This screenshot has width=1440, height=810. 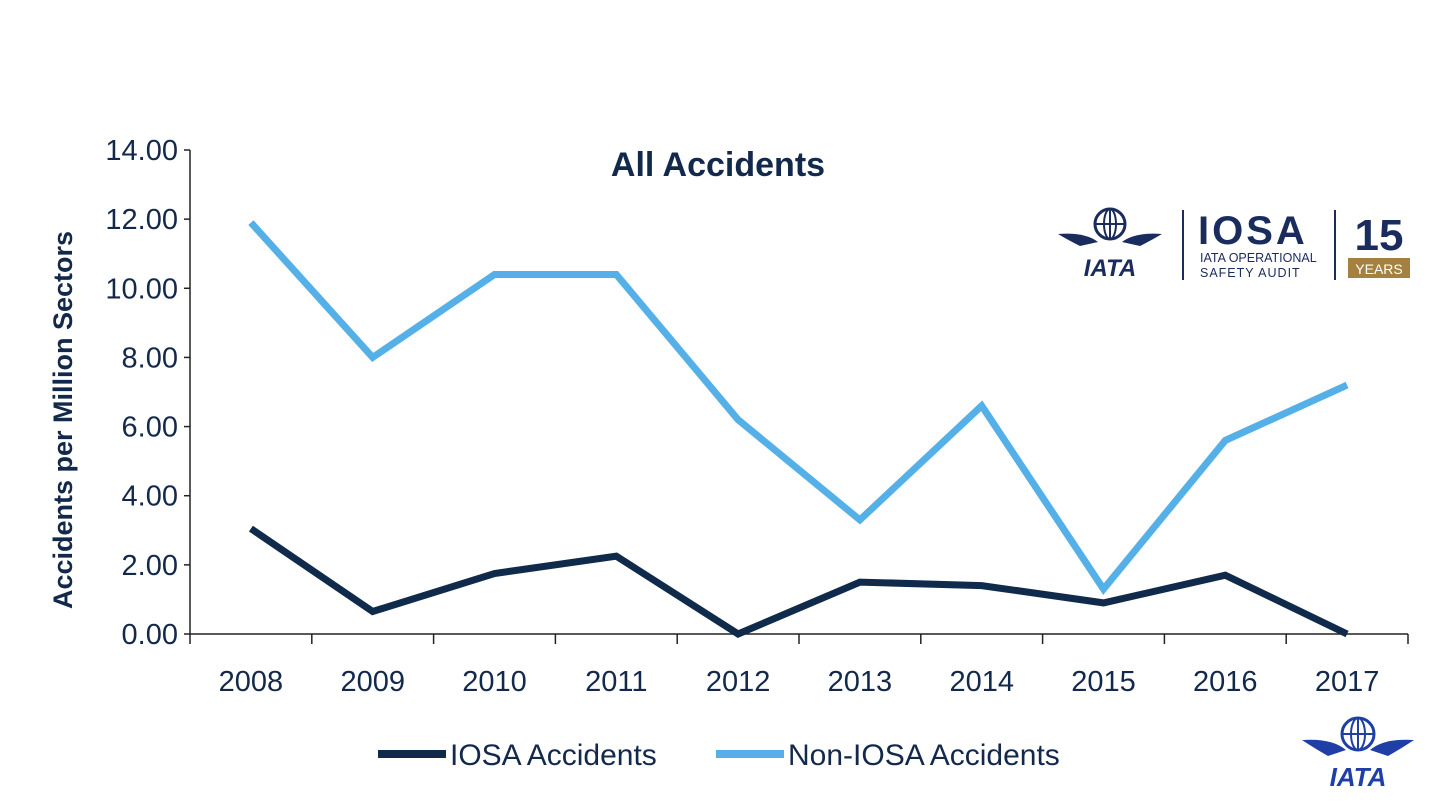 What do you see at coordinates (718, 165) in the screenshot?
I see `chart-title: All Accidents` at bounding box center [718, 165].